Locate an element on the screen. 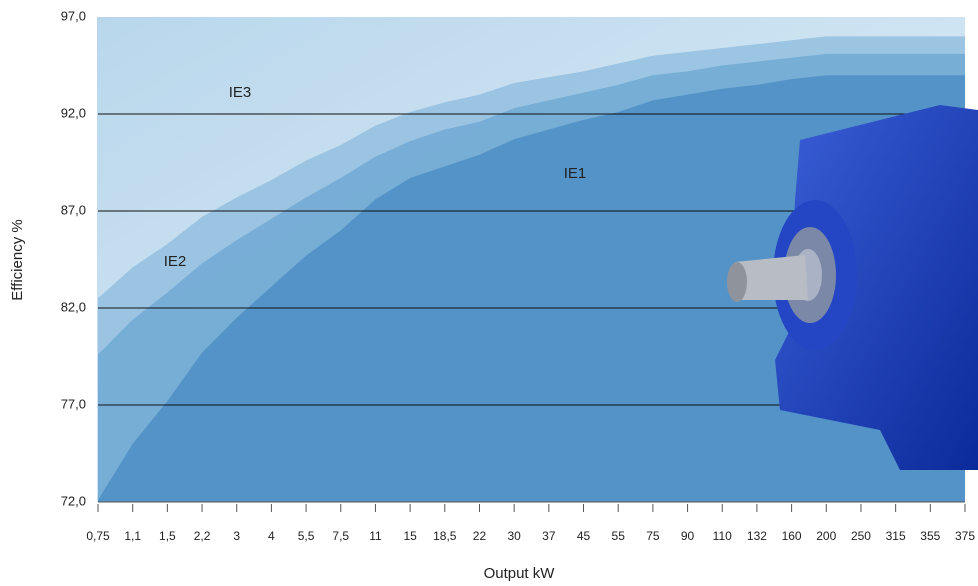  x-tick-label: 0,75 is located at coordinates (98, 536).